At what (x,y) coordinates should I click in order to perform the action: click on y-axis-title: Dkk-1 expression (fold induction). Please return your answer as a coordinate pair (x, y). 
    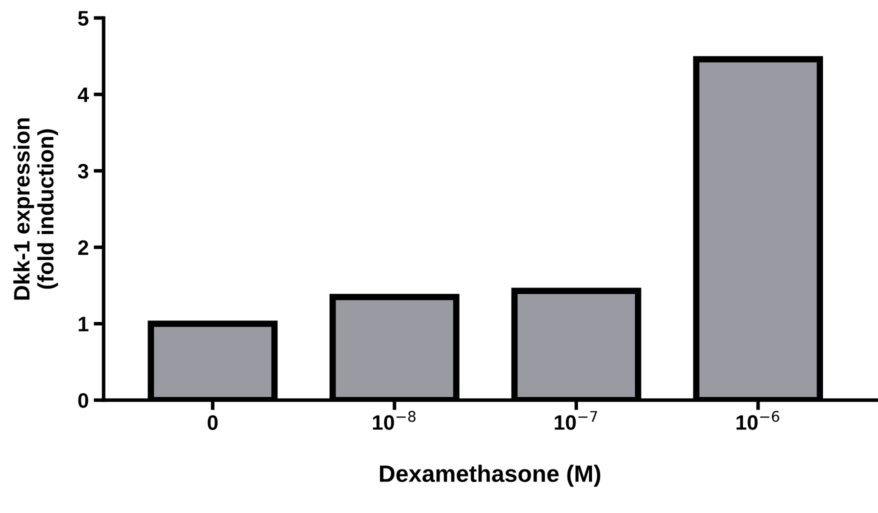
    Looking at the image, I should click on (35, 209).